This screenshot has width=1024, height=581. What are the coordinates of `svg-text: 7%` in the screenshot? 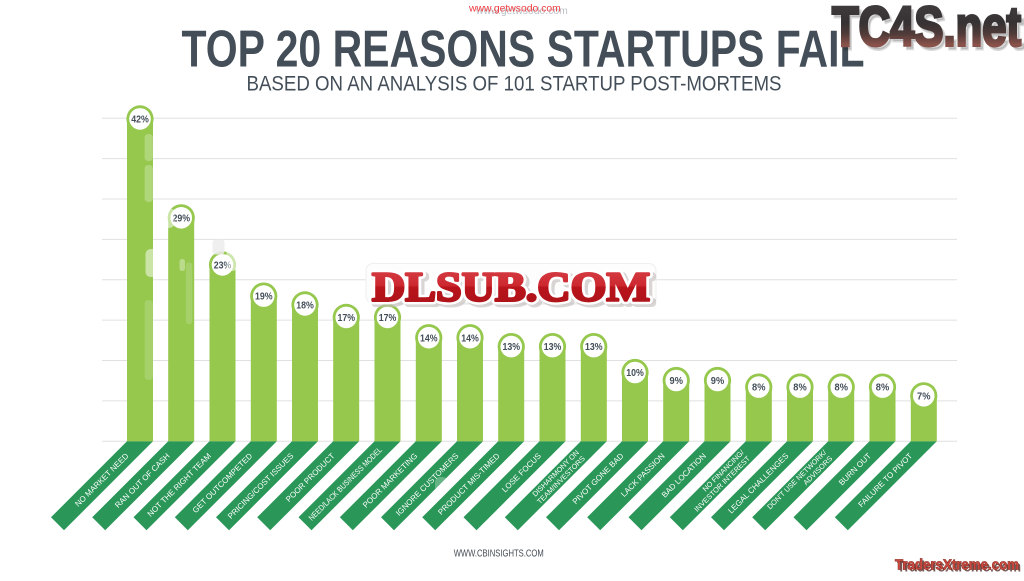 It's located at (923, 396).